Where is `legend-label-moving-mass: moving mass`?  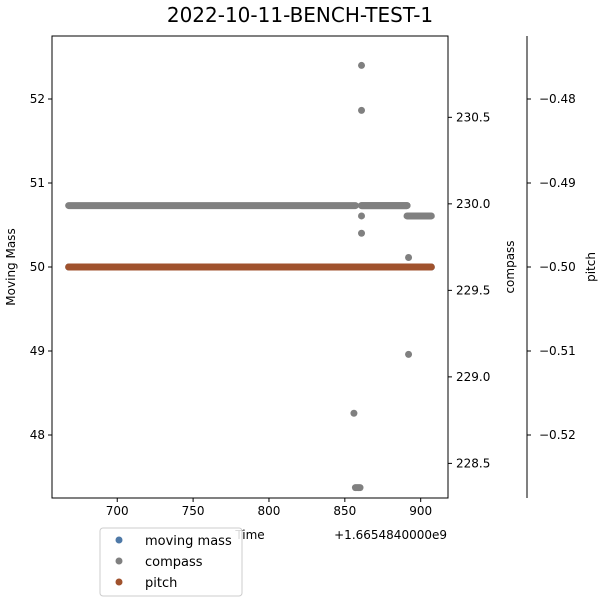
legend-label-moving-mass: moving mass is located at coordinates (188, 541).